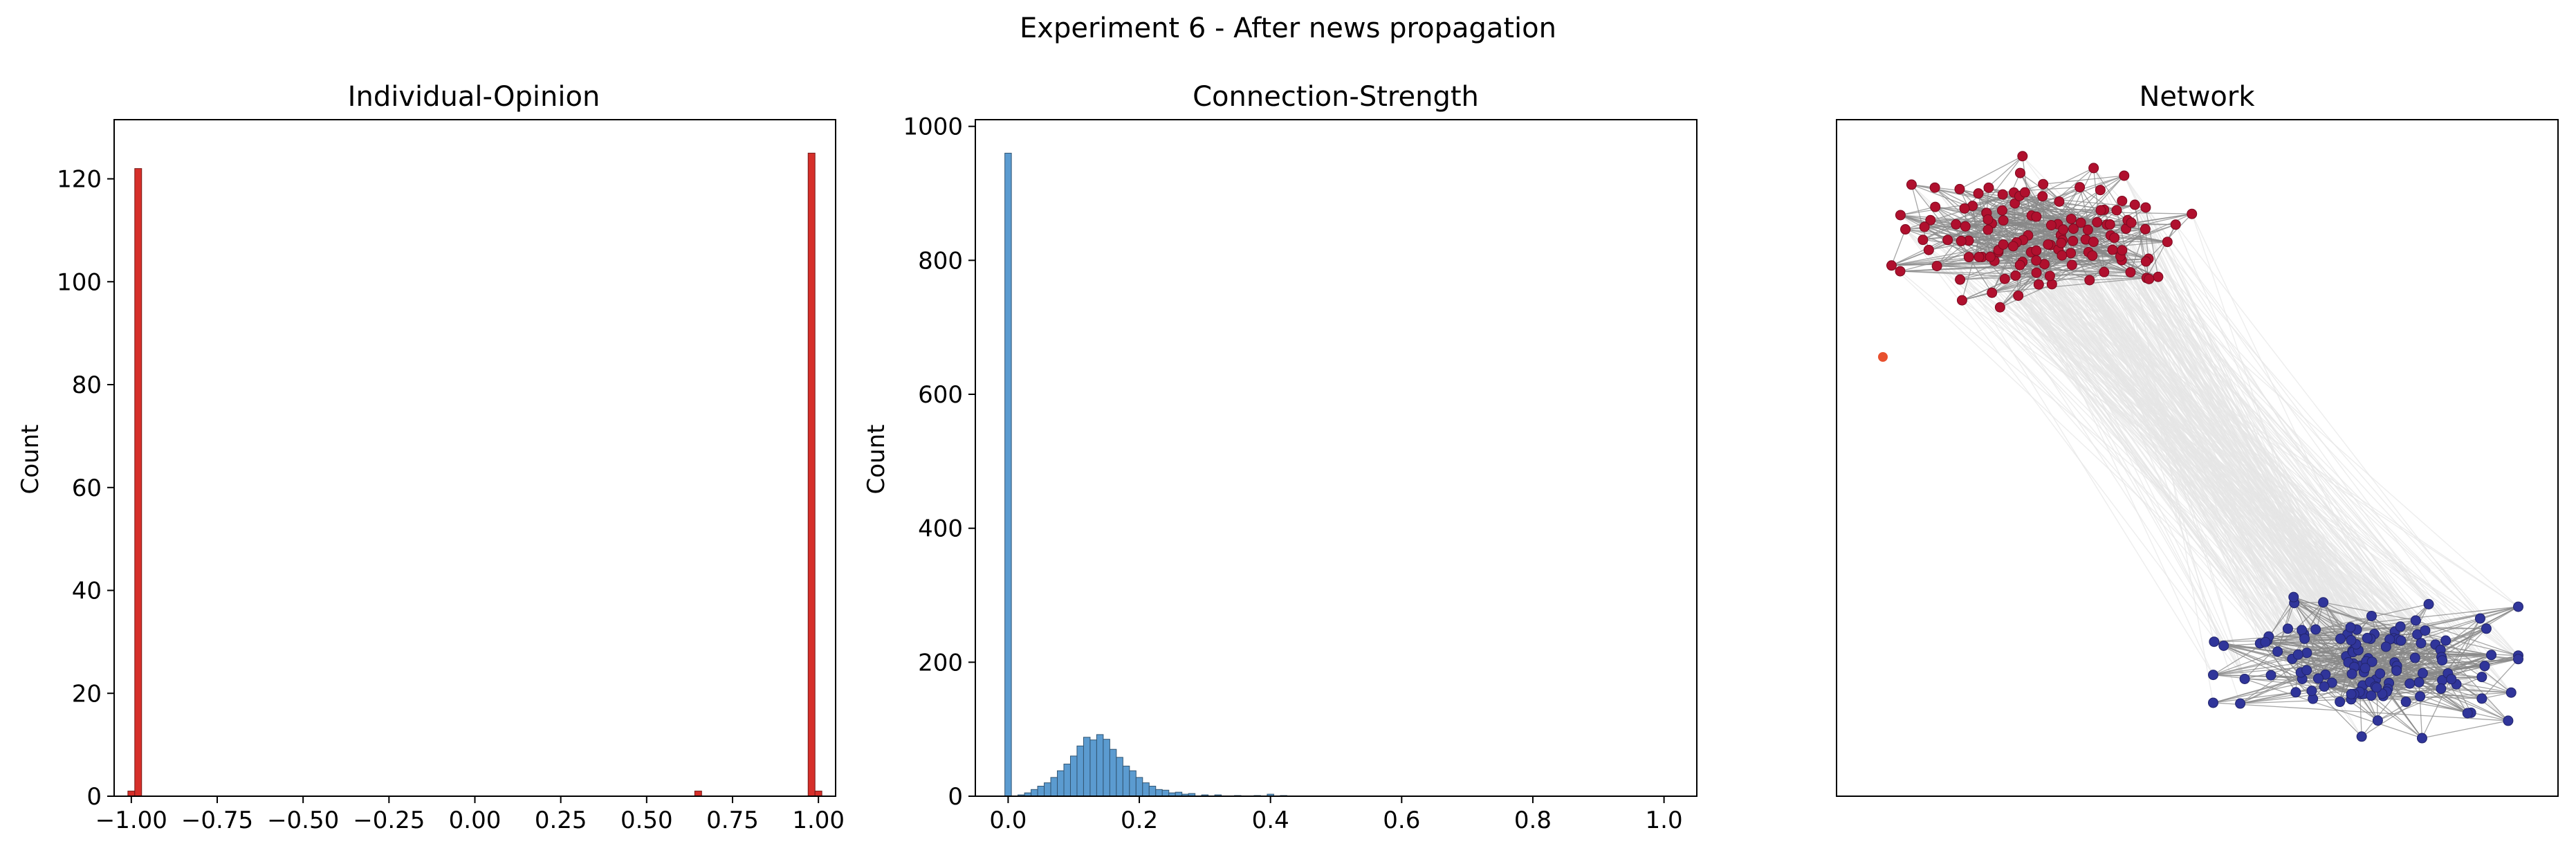 This screenshot has width=2576, height=855. I want to click on strength-y-tick-label: 200, so click(940, 663).